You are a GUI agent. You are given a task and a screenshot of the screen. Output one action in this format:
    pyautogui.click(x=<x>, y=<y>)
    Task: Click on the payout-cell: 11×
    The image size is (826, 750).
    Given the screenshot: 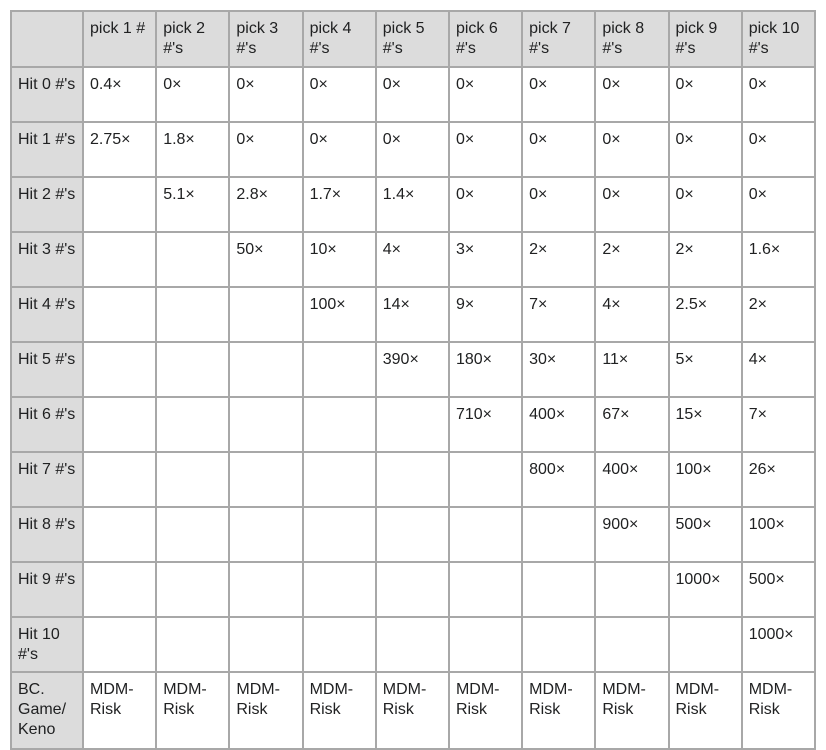 What is the action you would take?
    pyautogui.click(x=632, y=369)
    